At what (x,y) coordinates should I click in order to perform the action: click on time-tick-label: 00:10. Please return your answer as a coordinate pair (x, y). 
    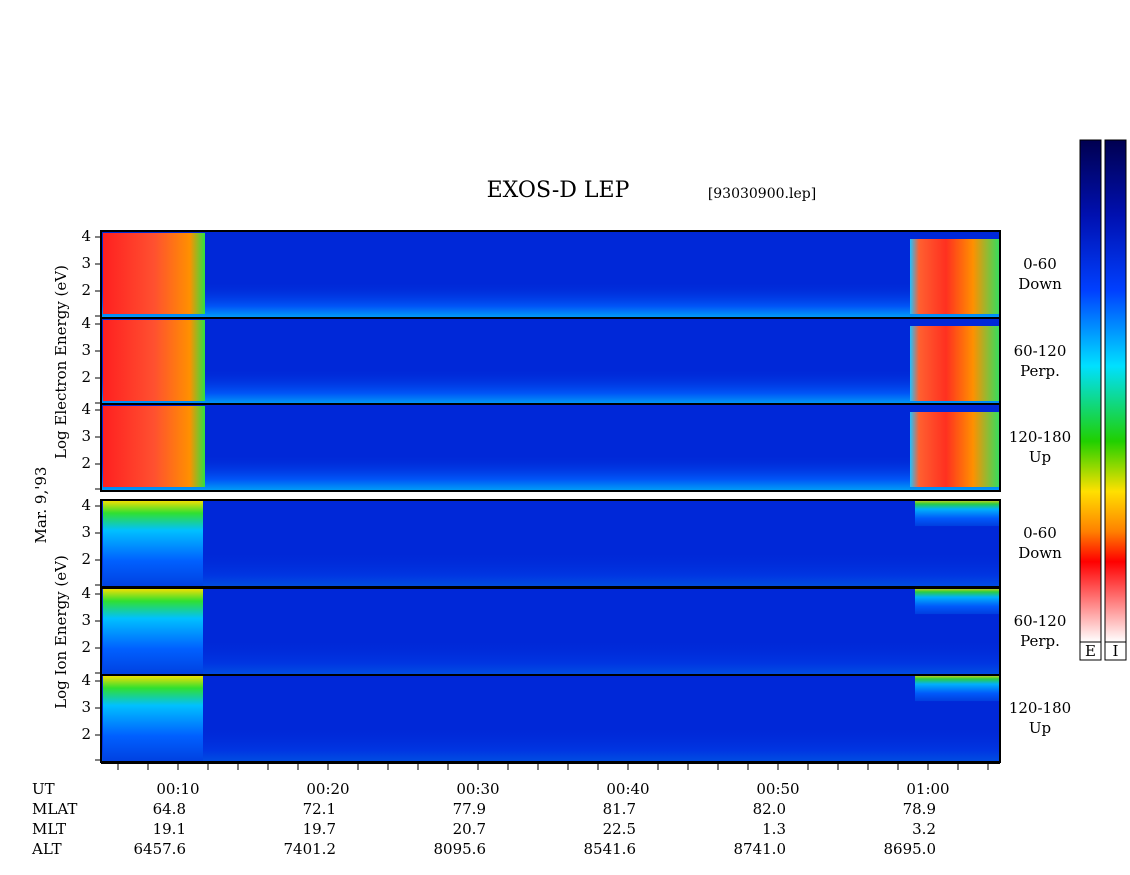
    Looking at the image, I should click on (177, 789).